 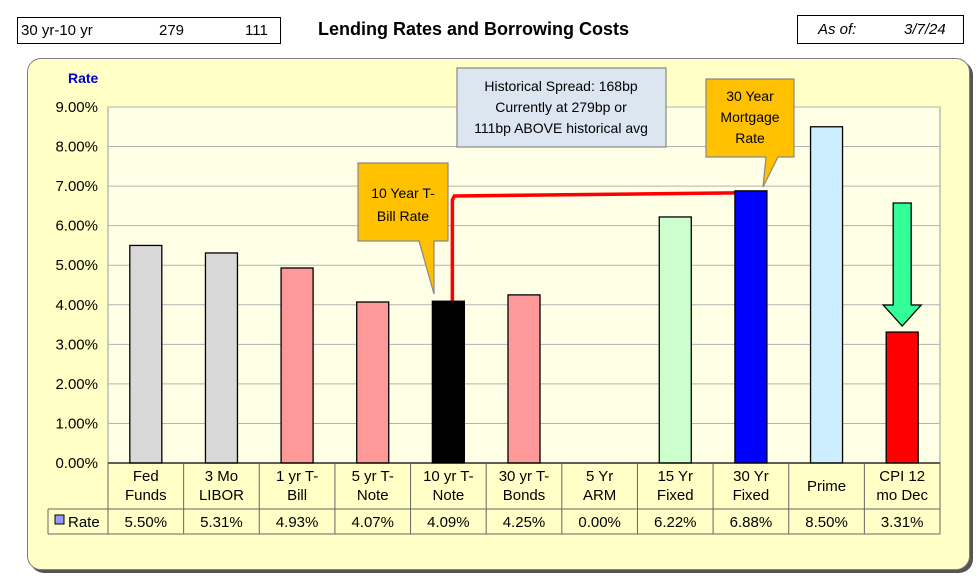 What do you see at coordinates (751, 522) in the screenshot?
I see `data-label: 6.88%` at bounding box center [751, 522].